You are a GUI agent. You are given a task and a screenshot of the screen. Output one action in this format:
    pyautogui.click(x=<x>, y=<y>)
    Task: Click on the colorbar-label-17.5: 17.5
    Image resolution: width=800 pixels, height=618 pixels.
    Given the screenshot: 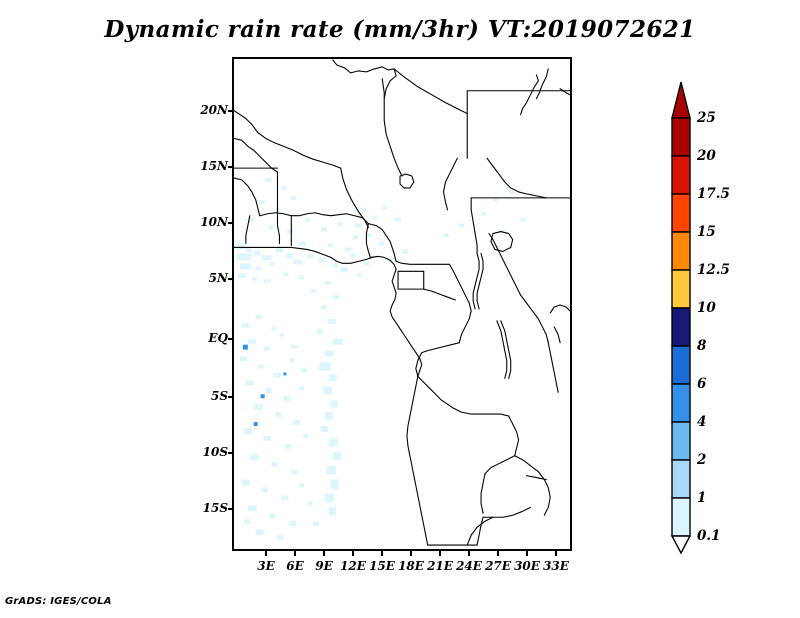 What is the action you would take?
    pyautogui.click(x=713, y=194)
    